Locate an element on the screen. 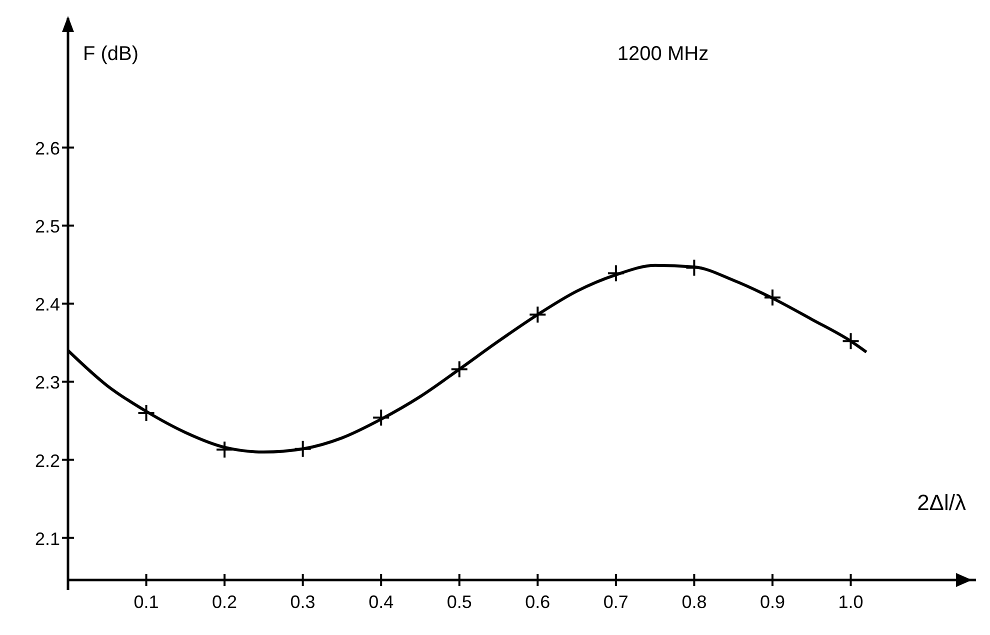 This screenshot has width=990, height=635. x-tick-label: 0.2 is located at coordinates (225, 602).